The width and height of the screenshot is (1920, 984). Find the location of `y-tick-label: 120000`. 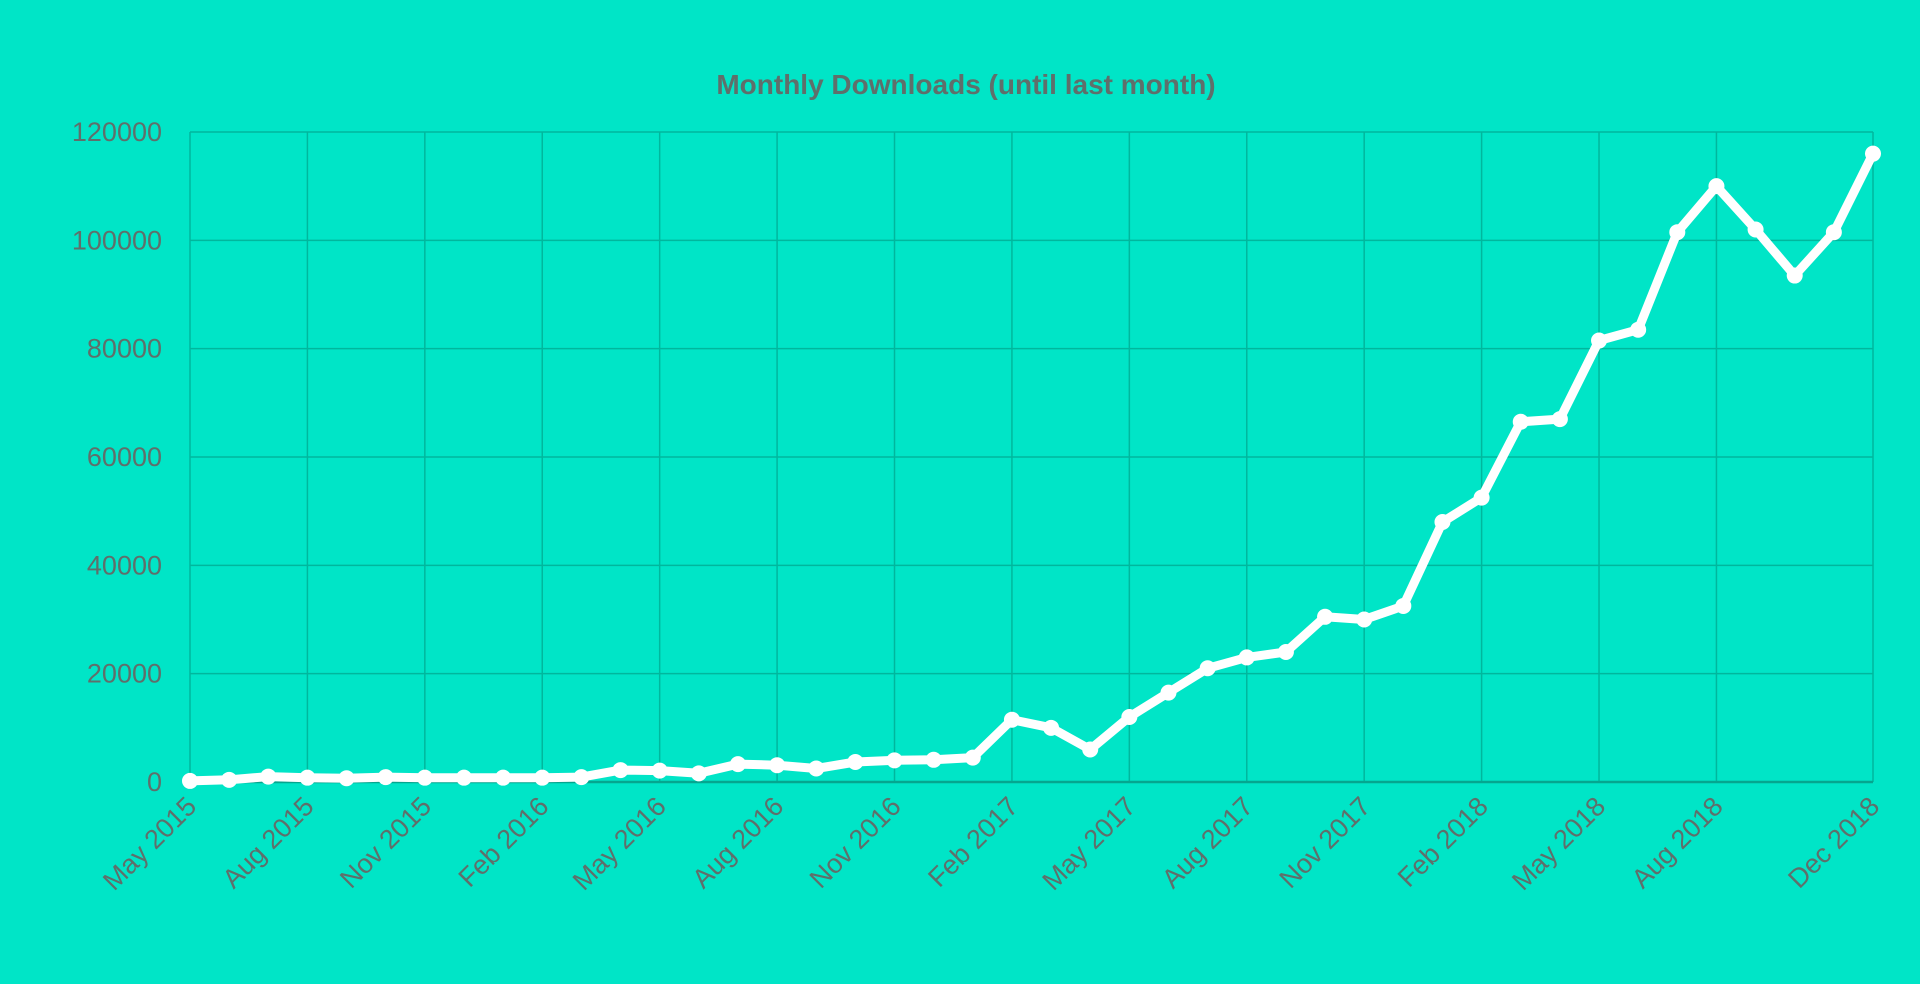

y-tick-label: 120000 is located at coordinates (117, 132).